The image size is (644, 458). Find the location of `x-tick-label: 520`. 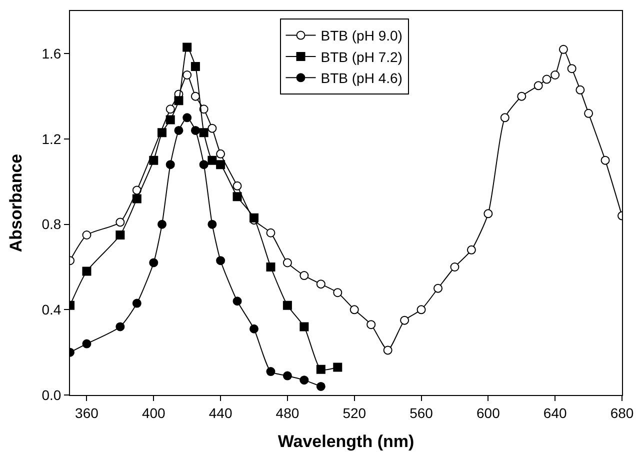

x-tick-label: 520 is located at coordinates (354, 412).